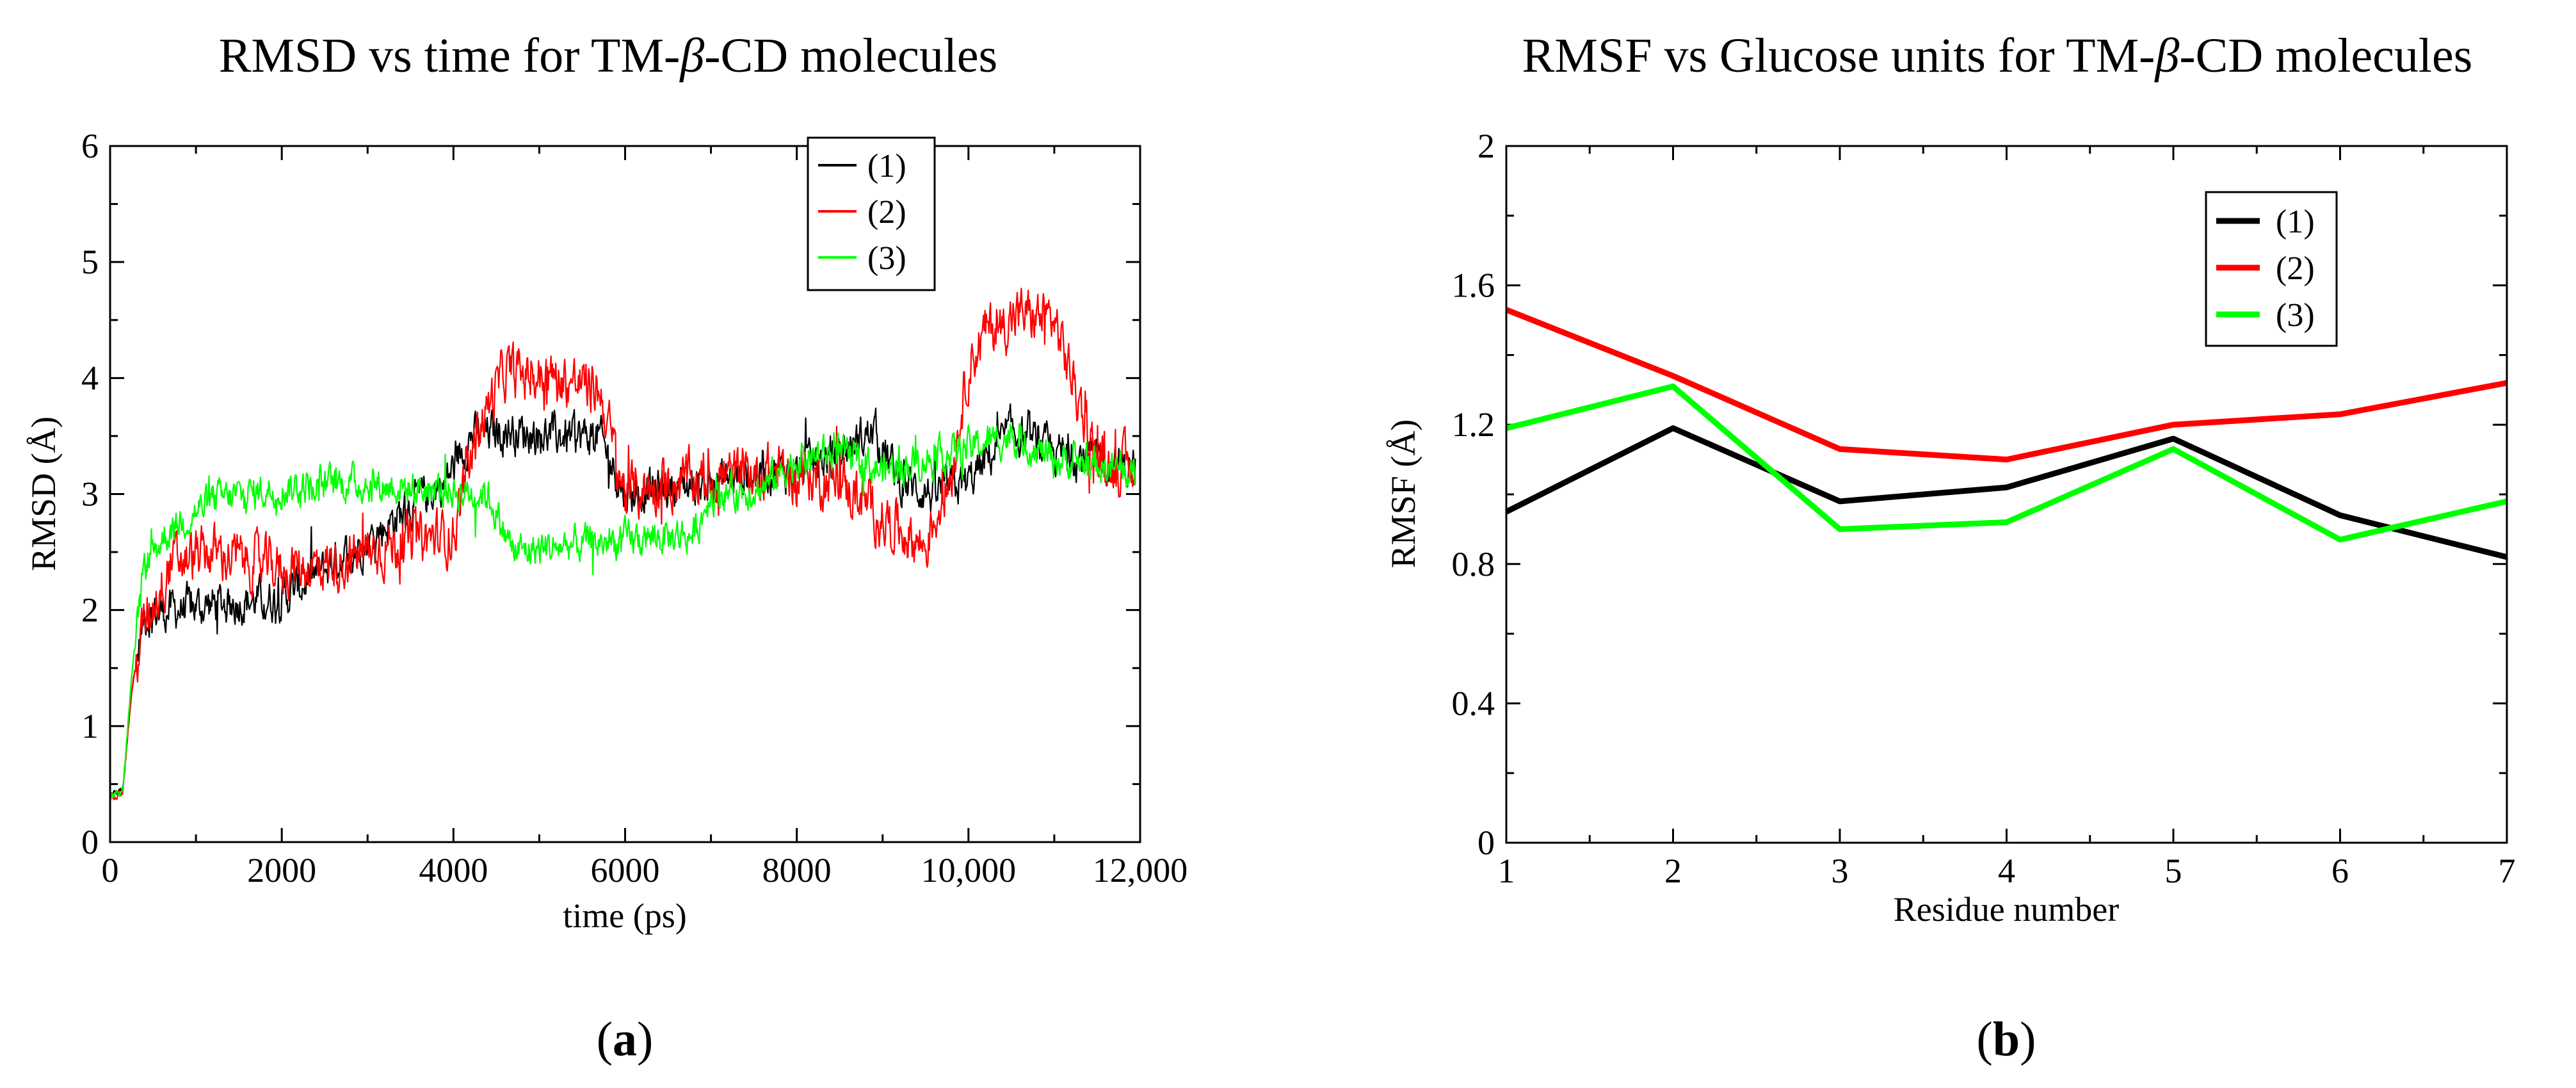  Describe the element at coordinates (1473, 564) in the screenshot. I see `y-tick-label-b-2: 0.8` at that location.